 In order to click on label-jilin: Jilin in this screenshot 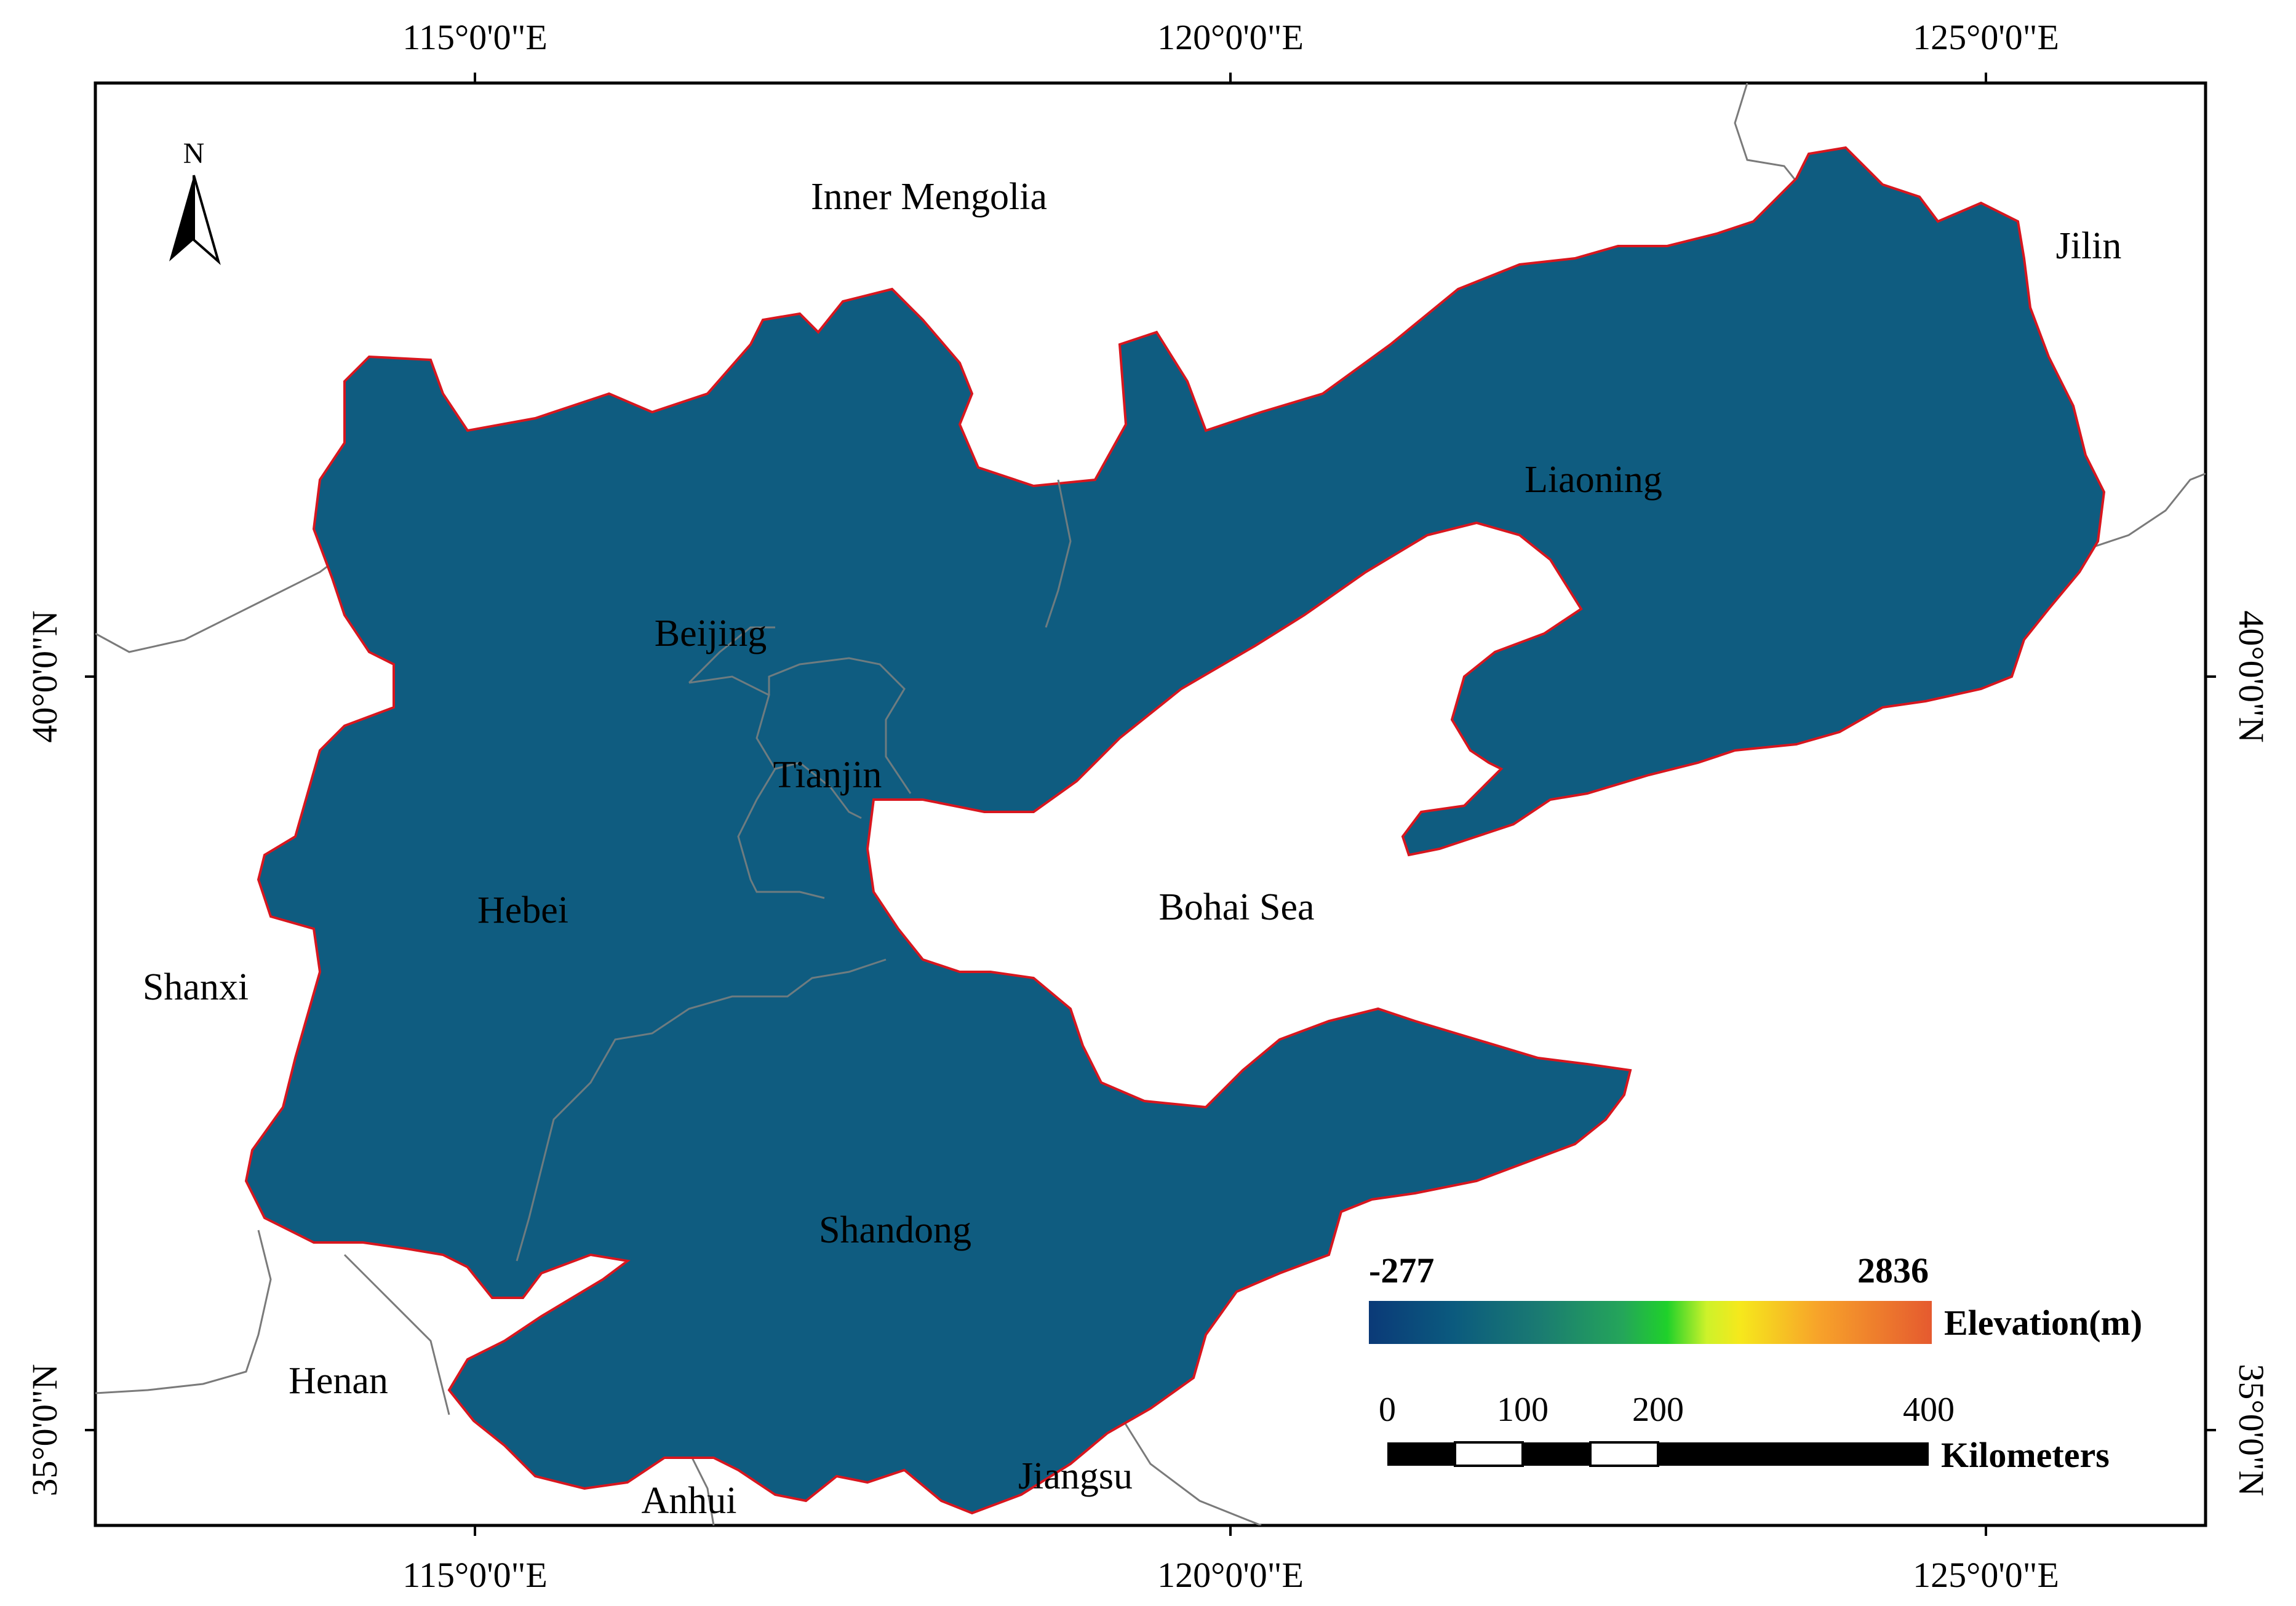, I will do `click(2089, 246)`.